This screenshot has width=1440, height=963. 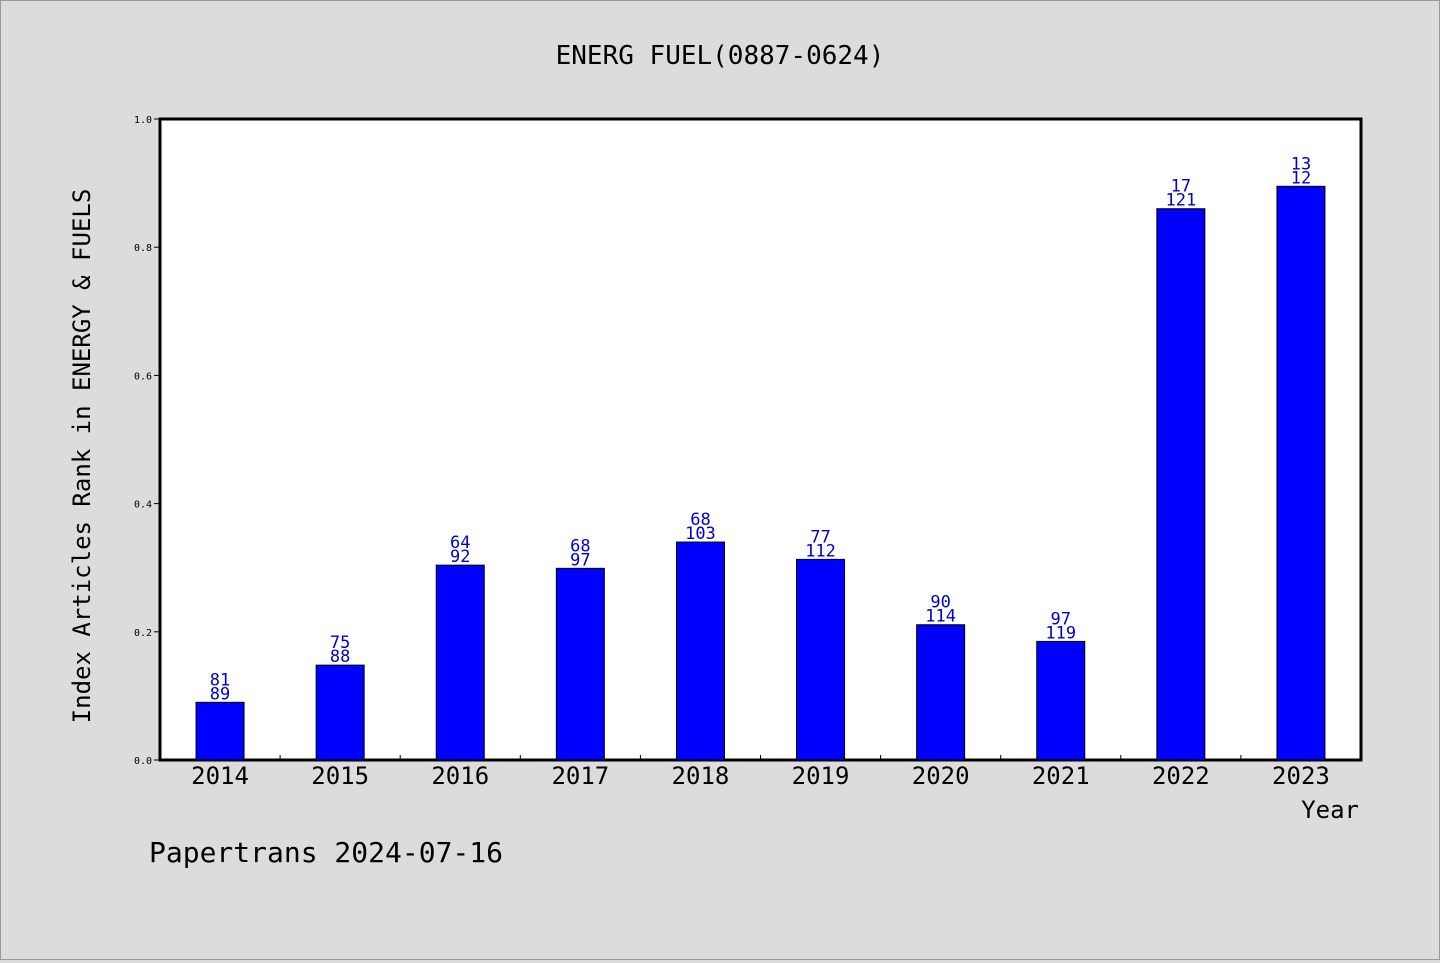 What do you see at coordinates (1330, 810) in the screenshot?
I see `x-axis-label: Year` at bounding box center [1330, 810].